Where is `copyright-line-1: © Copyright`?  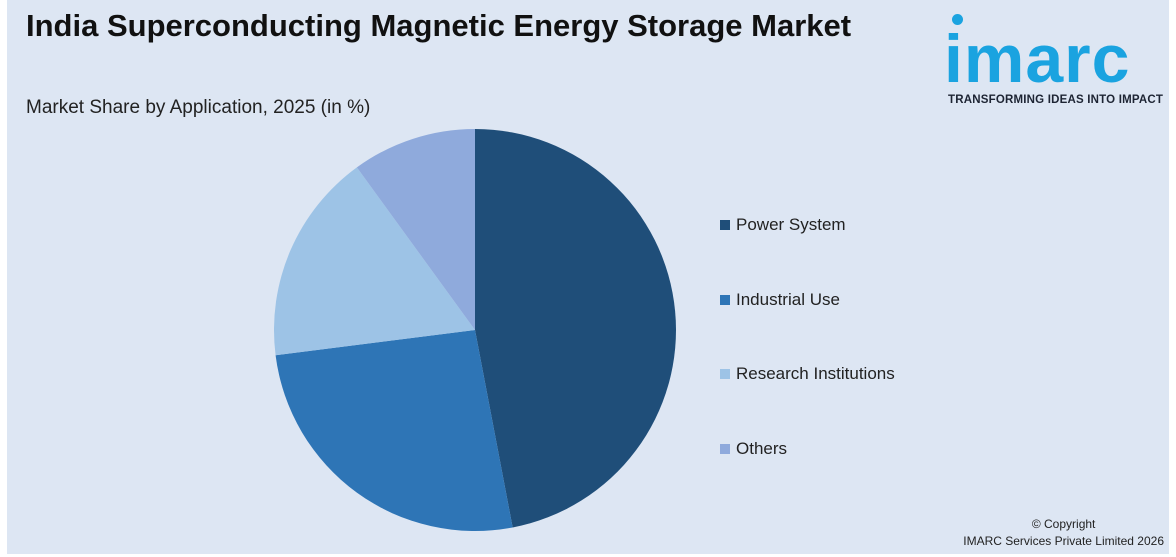 copyright-line-1: © Copyright is located at coordinates (1063, 524).